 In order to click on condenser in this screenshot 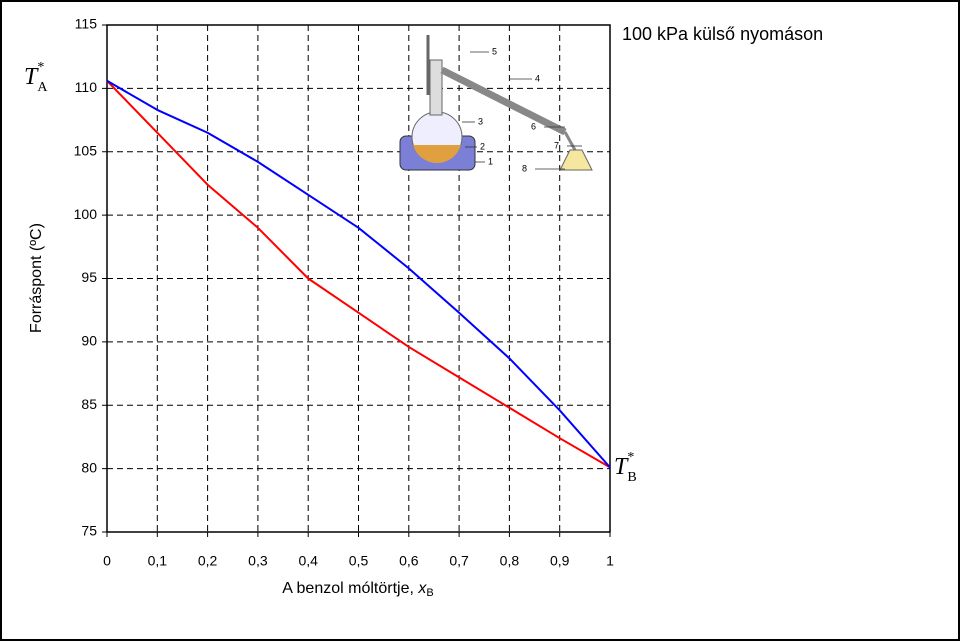, I will do `click(503, 101)`.